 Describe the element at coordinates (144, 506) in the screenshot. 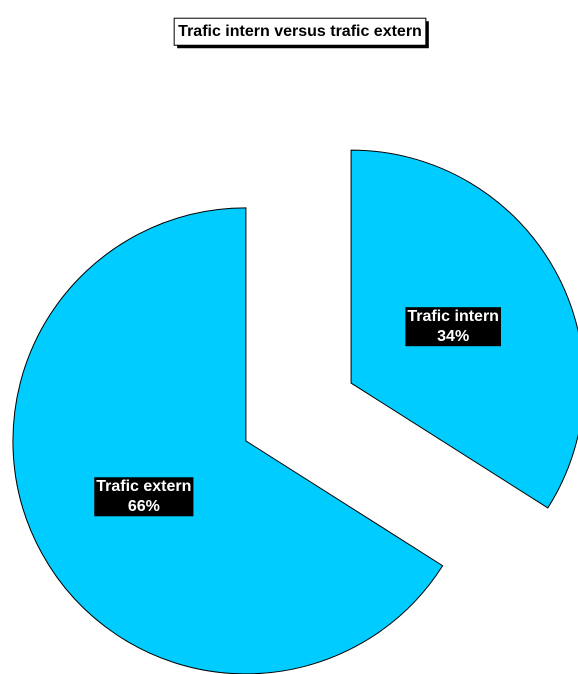

I see `slice-value-label: 66%` at that location.